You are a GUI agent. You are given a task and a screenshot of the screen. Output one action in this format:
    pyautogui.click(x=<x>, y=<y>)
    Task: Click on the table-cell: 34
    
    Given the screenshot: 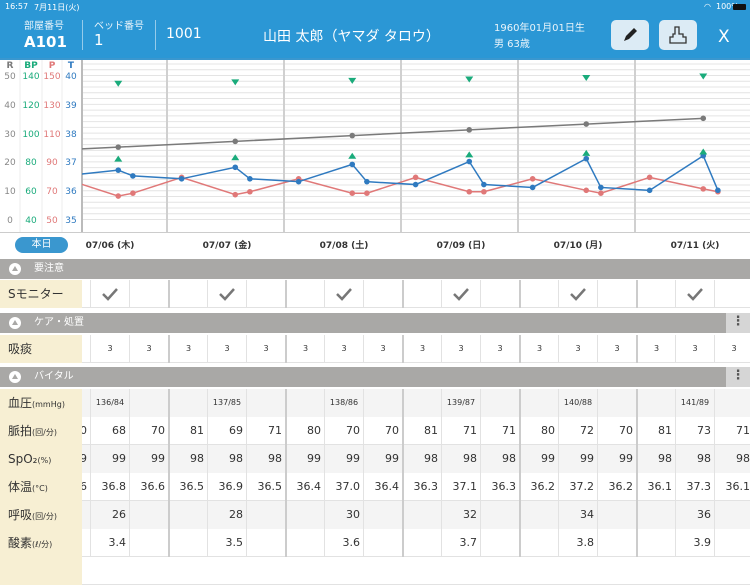 What is the action you would take?
    pyautogui.click(x=577, y=515)
    